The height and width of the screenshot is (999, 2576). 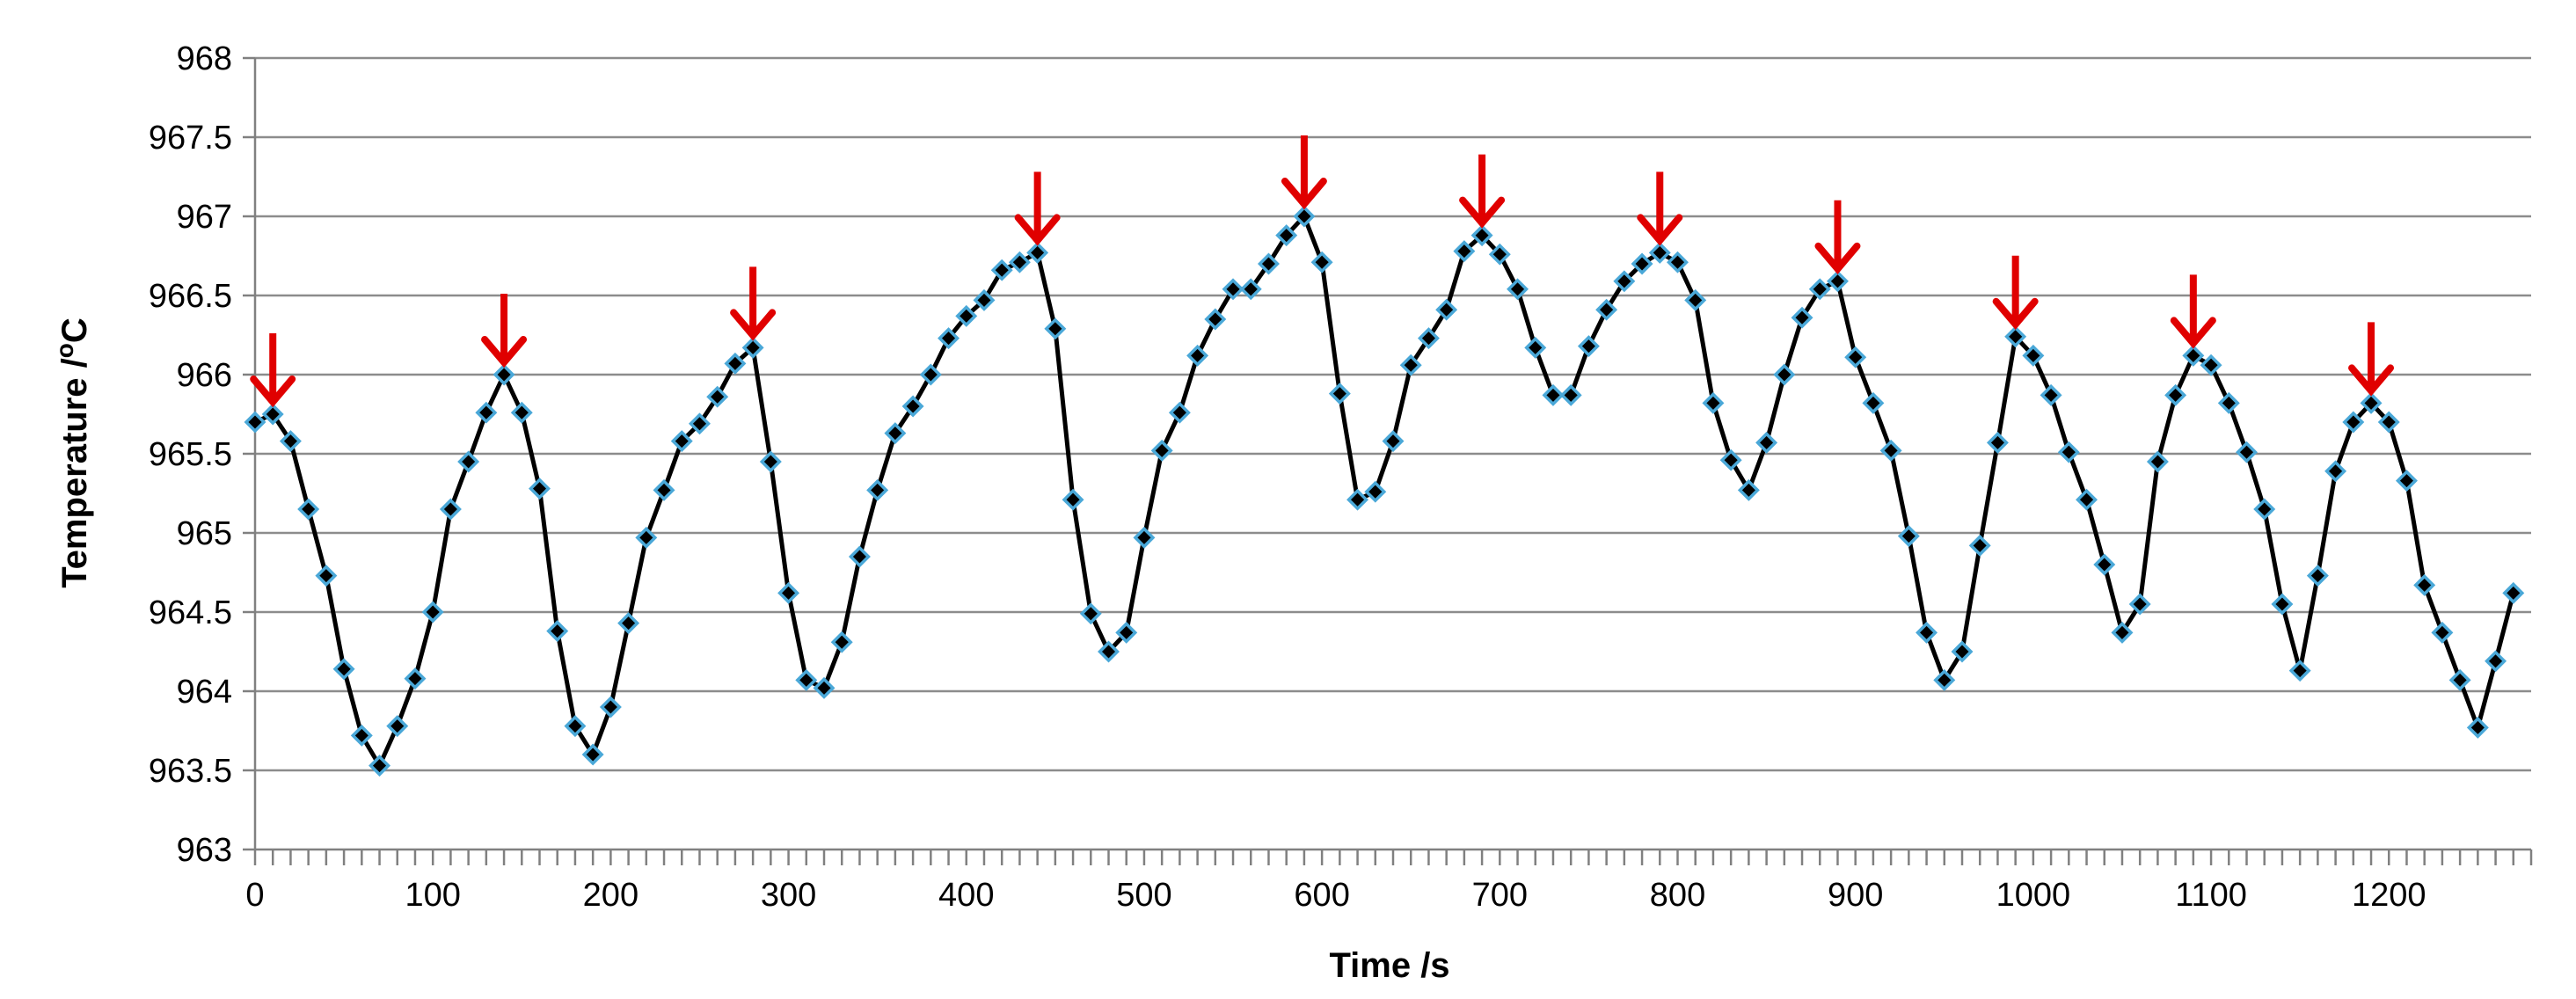 What do you see at coordinates (190, 771) in the screenshot?
I see `y-tick-label: 963.5` at bounding box center [190, 771].